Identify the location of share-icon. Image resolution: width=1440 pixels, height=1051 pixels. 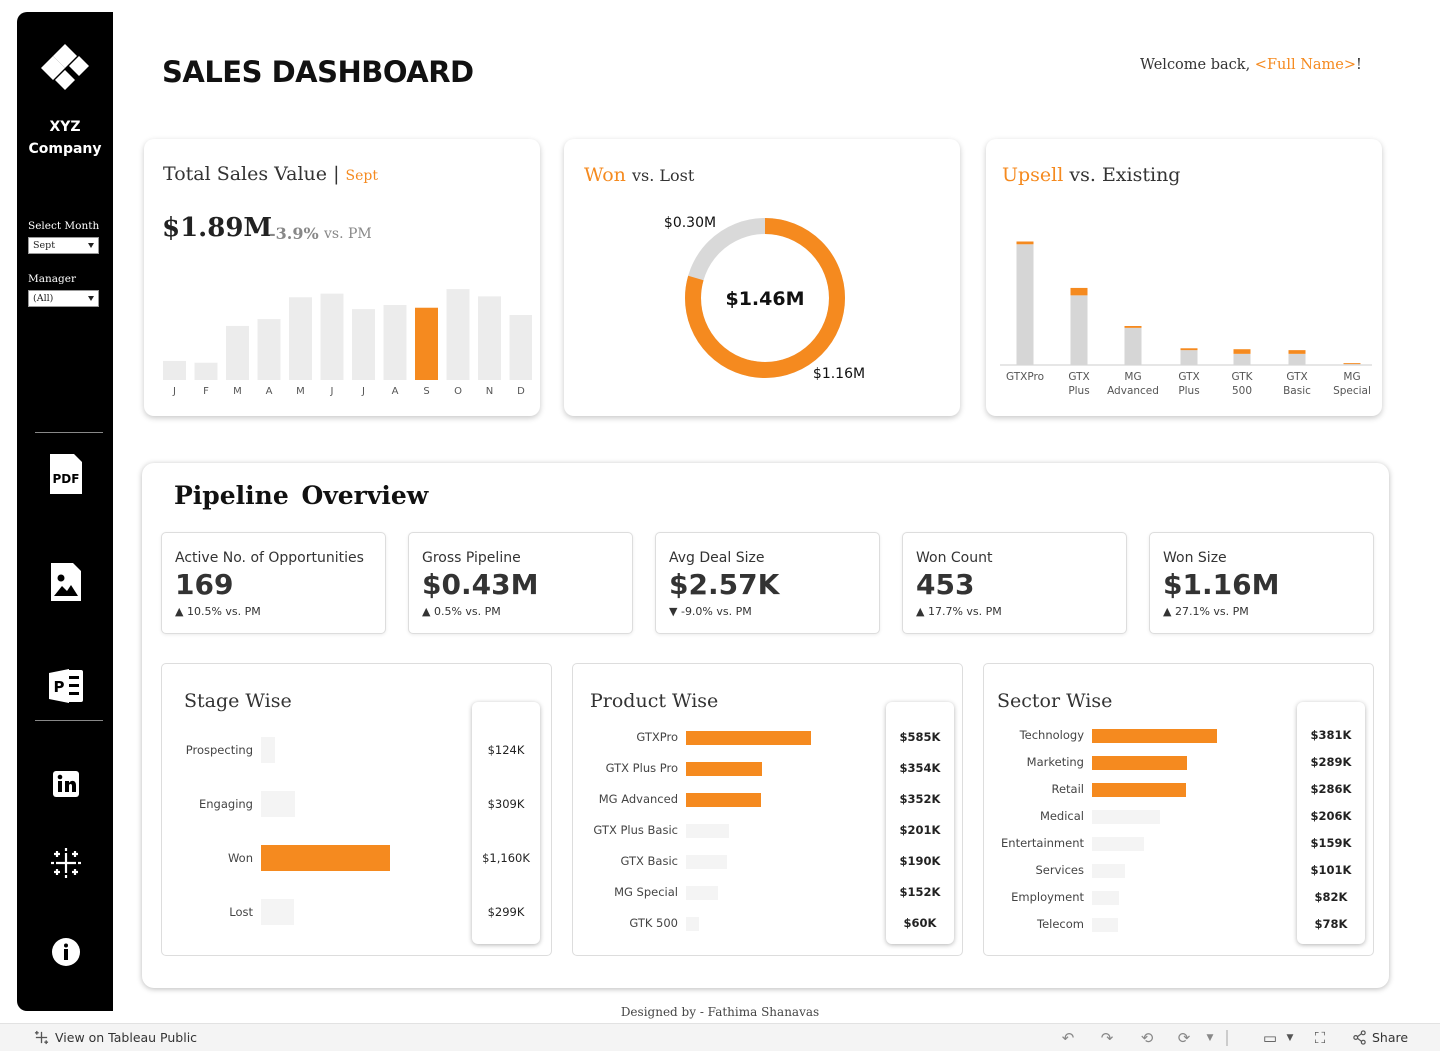
(1359, 1037).